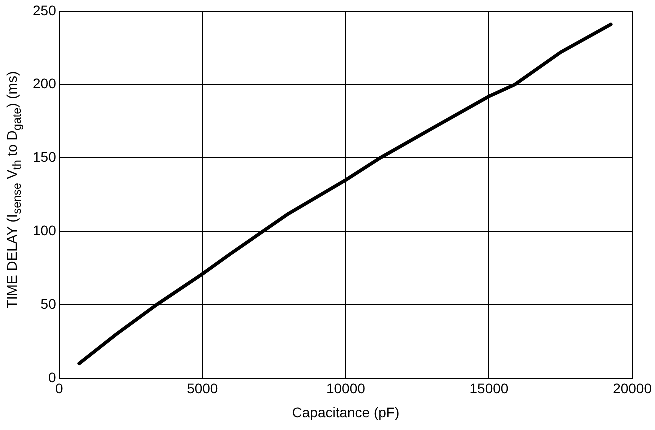 This screenshot has width=655, height=430. I want to click on x-tick-label: 20000, so click(632, 388).